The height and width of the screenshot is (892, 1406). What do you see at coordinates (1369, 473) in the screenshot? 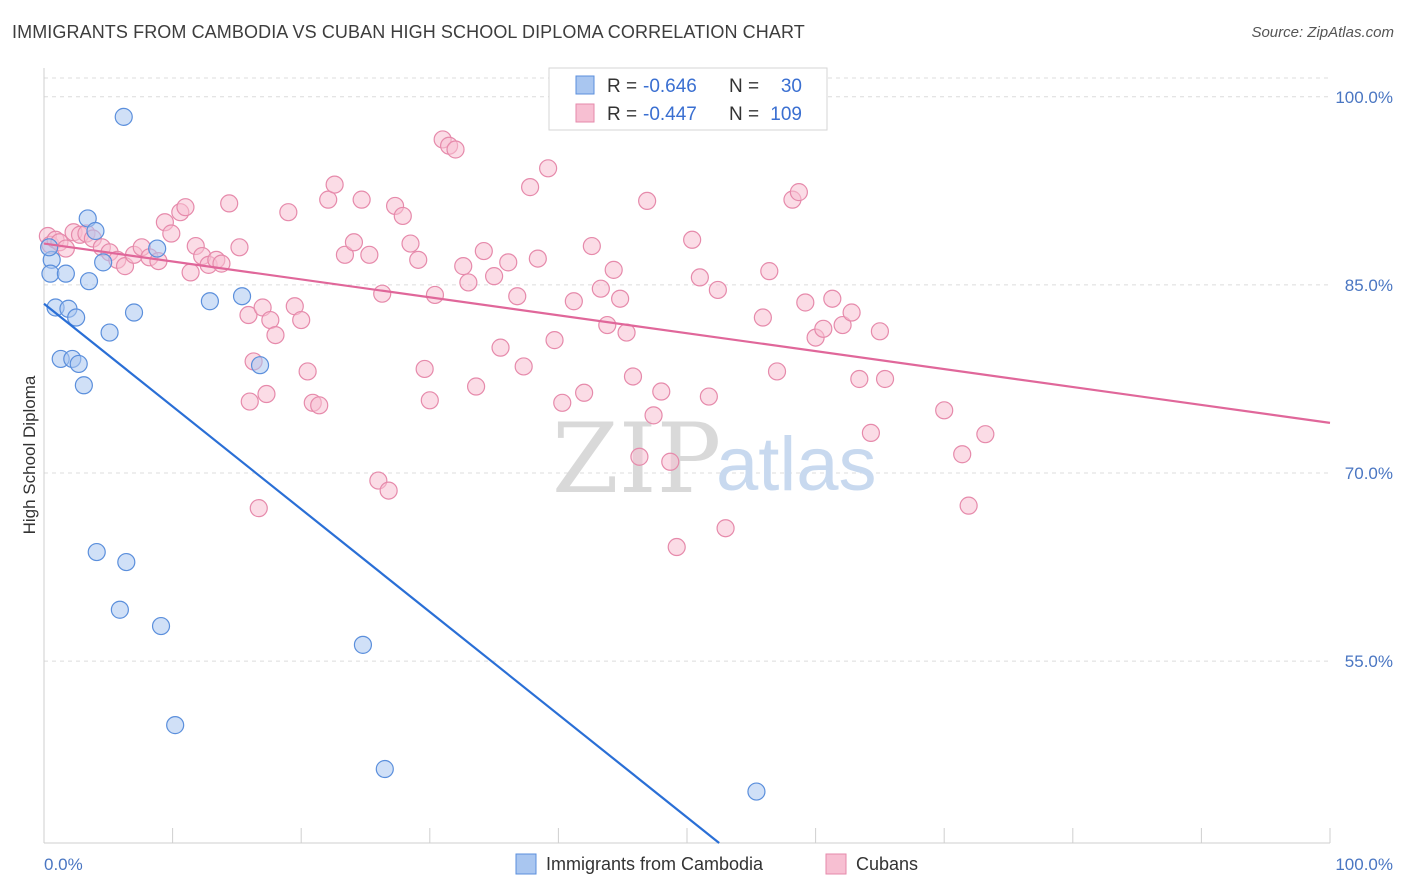
I see `y-tick-label: 70.0%` at bounding box center [1369, 473].